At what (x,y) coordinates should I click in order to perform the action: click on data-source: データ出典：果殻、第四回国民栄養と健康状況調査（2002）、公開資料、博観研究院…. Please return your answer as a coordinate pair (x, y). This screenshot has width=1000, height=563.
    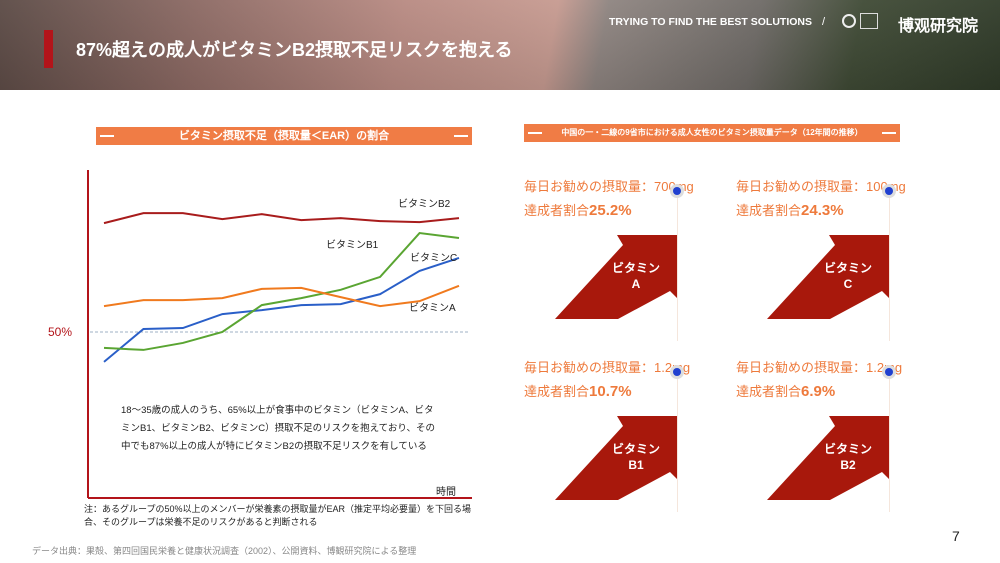
    Looking at the image, I should click on (224, 551).